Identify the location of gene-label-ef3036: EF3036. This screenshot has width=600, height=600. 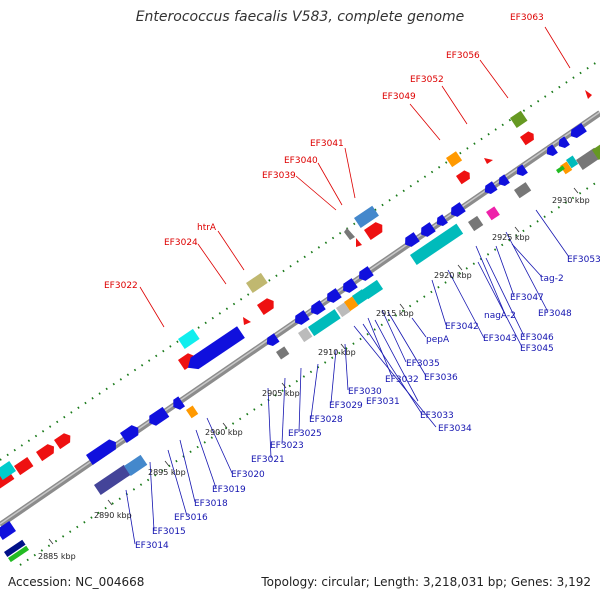
(441, 378).